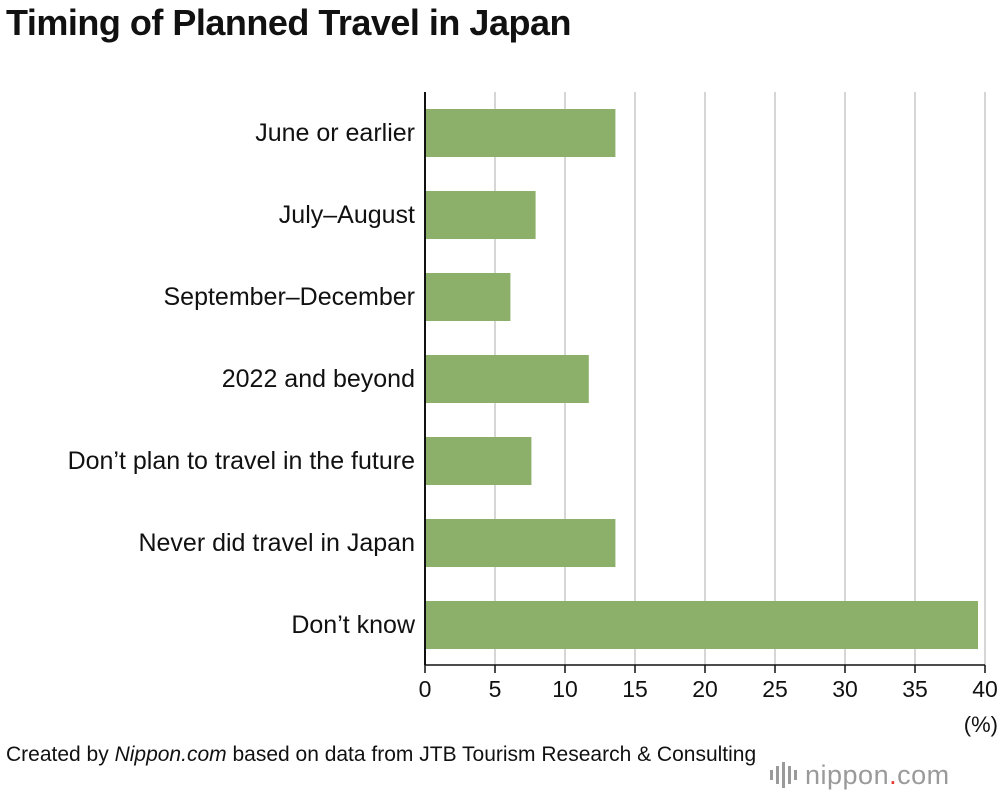  What do you see at coordinates (565, 689) in the screenshot?
I see `x-tick-label: 10` at bounding box center [565, 689].